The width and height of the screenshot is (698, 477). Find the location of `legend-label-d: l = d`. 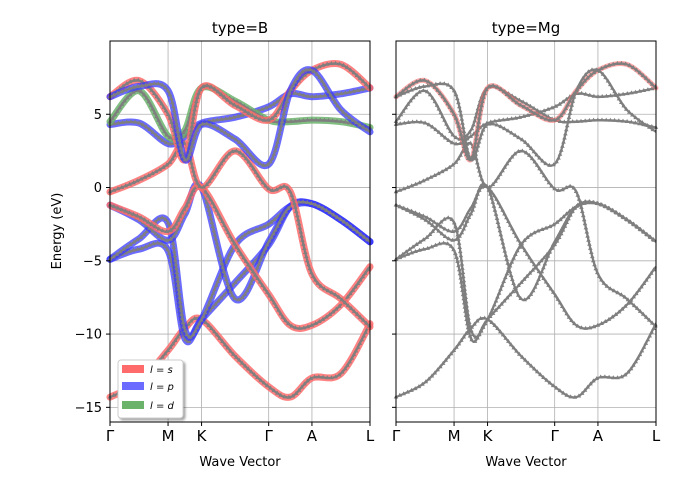

legend-label-d: l = d is located at coordinates (162, 406).